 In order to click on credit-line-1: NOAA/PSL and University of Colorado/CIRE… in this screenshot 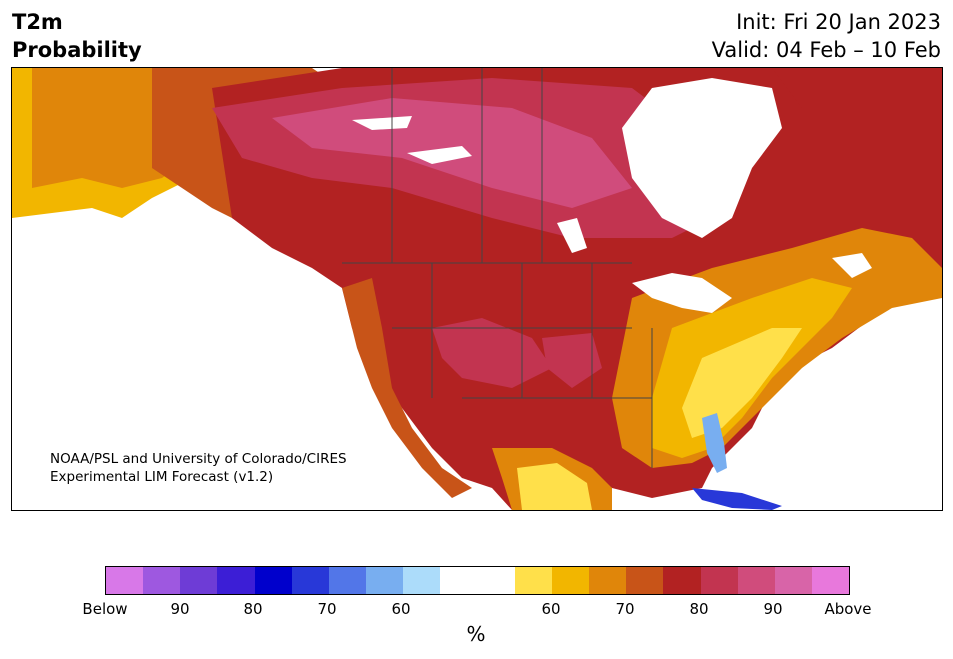, I will do `click(198, 459)`.